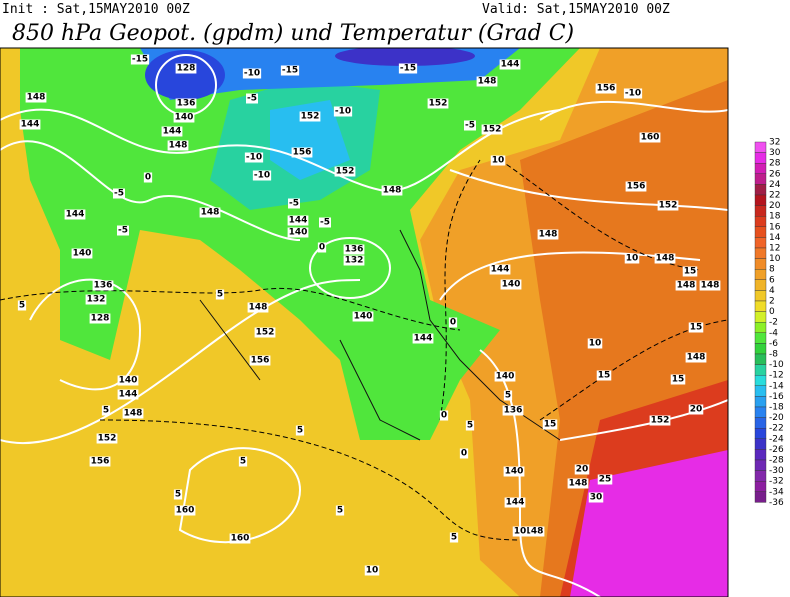 The width and height of the screenshot is (790, 597). Describe the element at coordinates (775, 153) in the screenshot. I see `colorbar-label: 30` at that location.